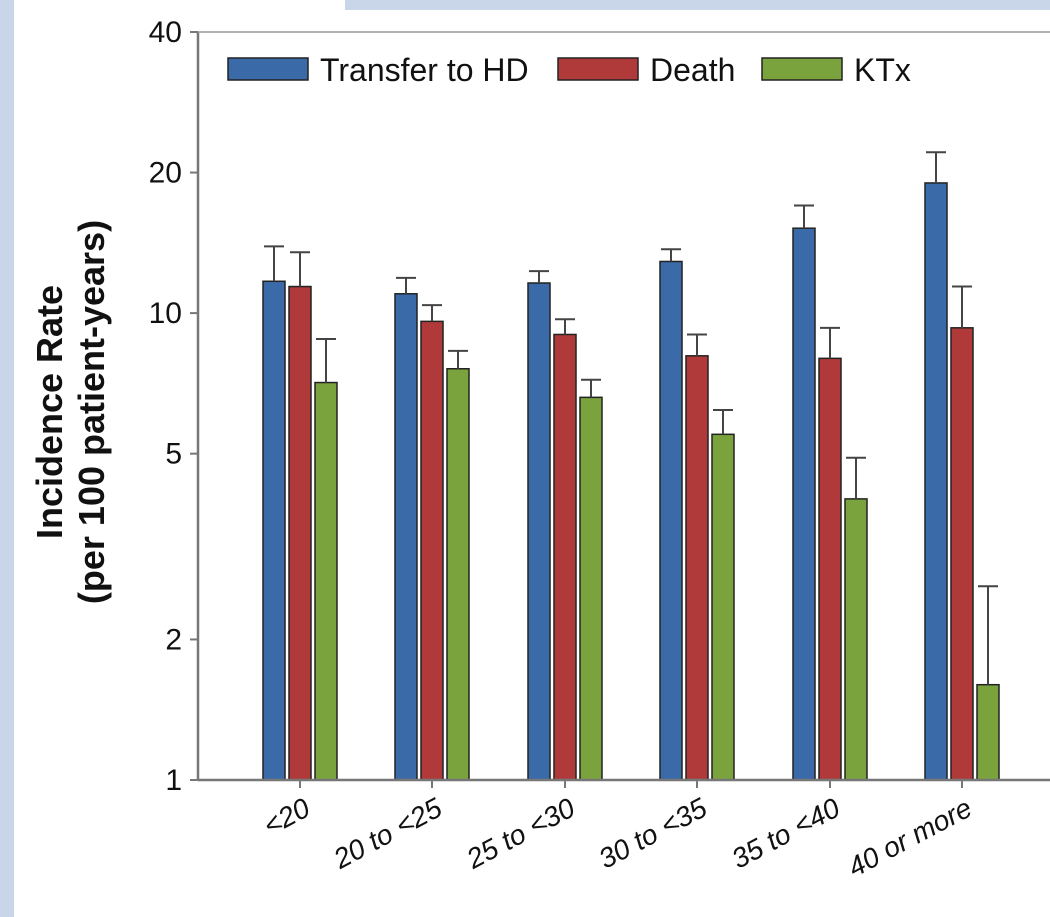 Image resolution: width=1050 pixels, height=917 pixels. Describe the element at coordinates (173, 639) in the screenshot. I see `y-tick-label: 2` at that location.